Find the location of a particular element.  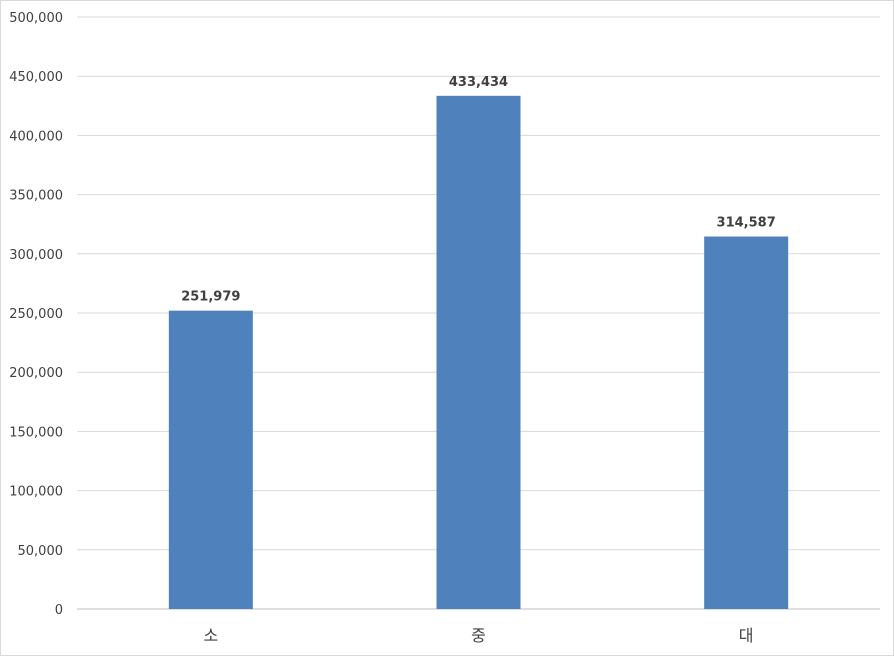

y-tick-label: 300,000 is located at coordinates (36, 255).